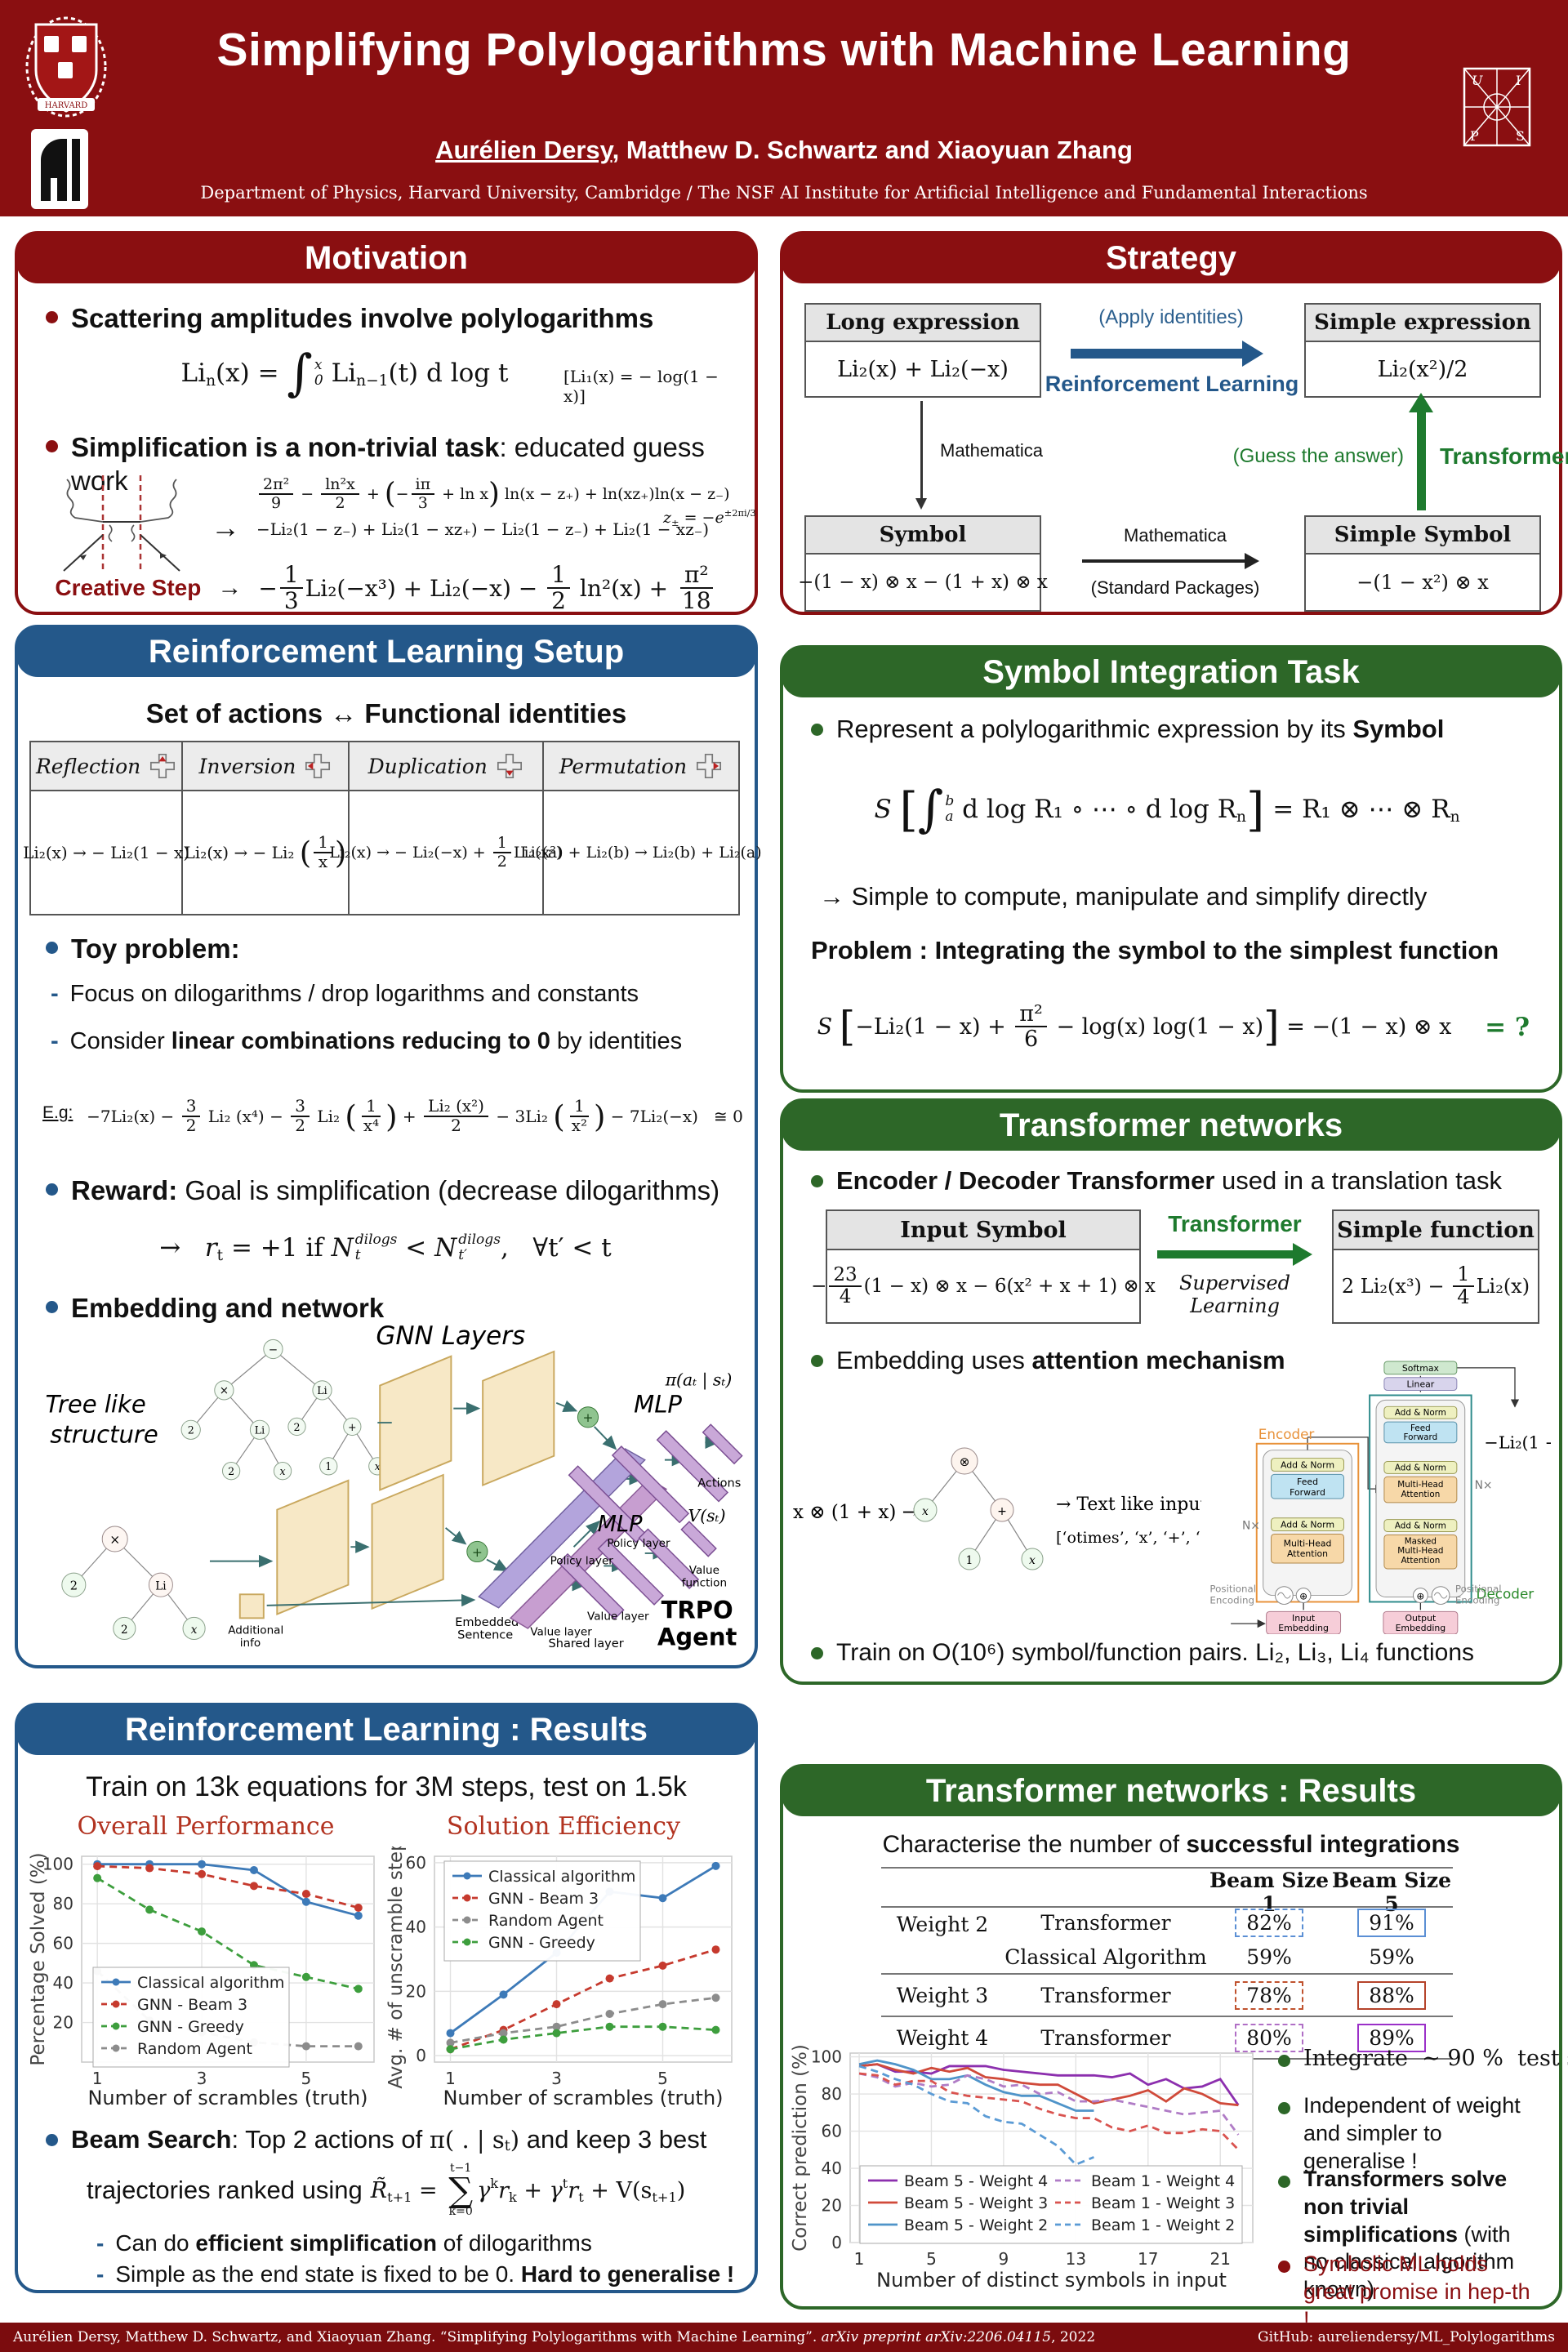 The height and width of the screenshot is (2352, 1568). I want to click on rl-results-header: Reinforcement Learning : Results, so click(386, 1729).